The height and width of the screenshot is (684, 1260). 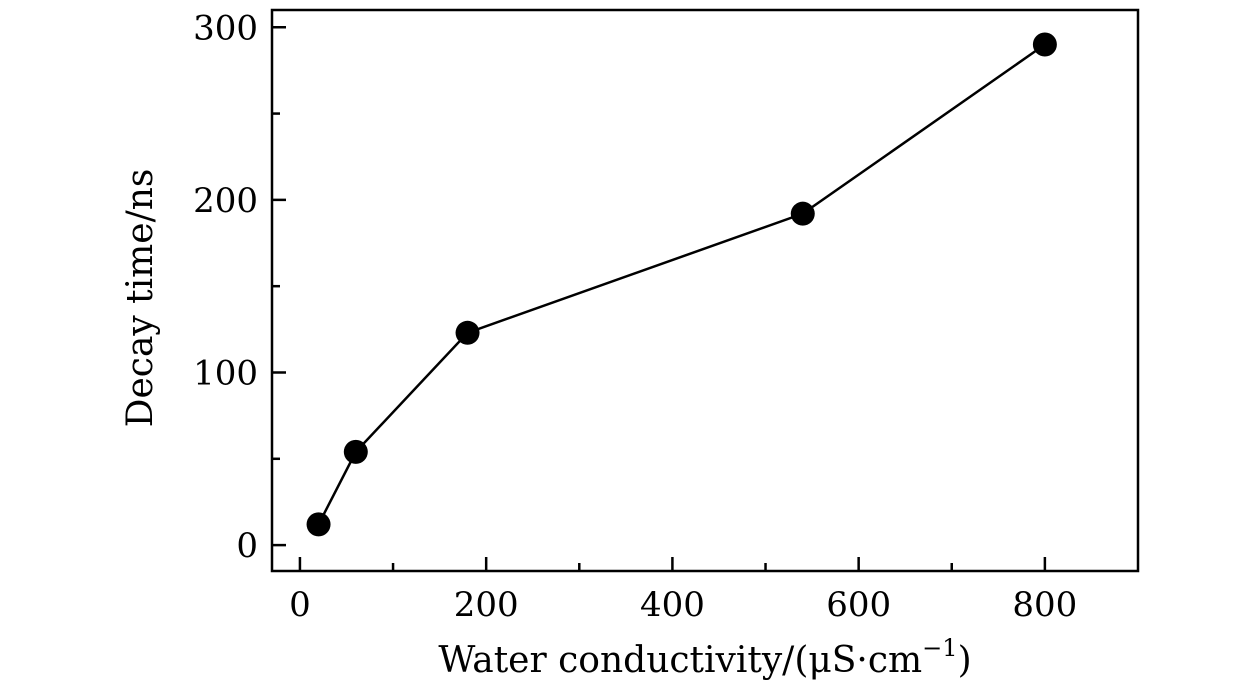 What do you see at coordinates (704, 657) in the screenshot?
I see `x-axis-label: Water conductivity/(μS·cm−1)` at bounding box center [704, 657].